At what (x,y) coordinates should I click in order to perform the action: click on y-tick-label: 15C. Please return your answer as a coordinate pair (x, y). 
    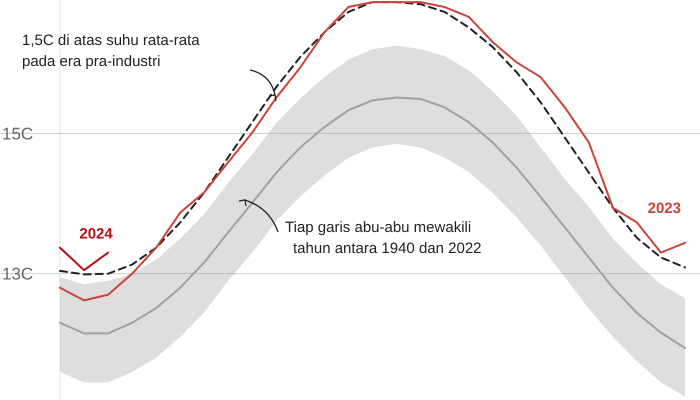
    Looking at the image, I should click on (18, 134).